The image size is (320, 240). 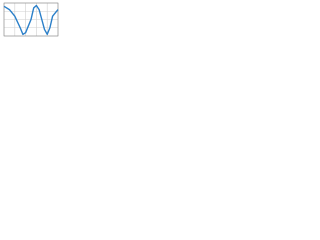 I want to click on background, so click(x=30, y=20).